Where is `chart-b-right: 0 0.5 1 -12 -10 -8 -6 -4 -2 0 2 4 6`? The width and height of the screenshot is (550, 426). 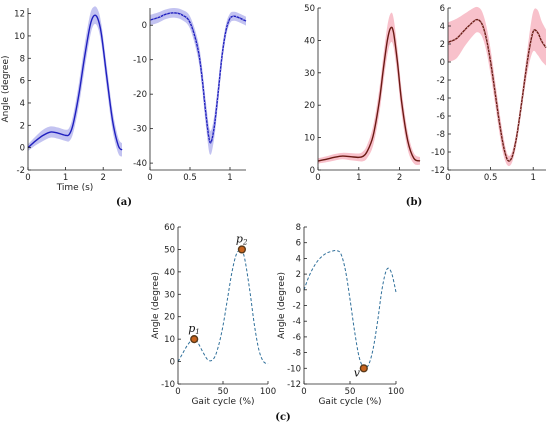 chart-b-right: 0 0.5 1 -12 -10 -8 -6 -4 -2 0 2 4 6 is located at coordinates (489, 93).